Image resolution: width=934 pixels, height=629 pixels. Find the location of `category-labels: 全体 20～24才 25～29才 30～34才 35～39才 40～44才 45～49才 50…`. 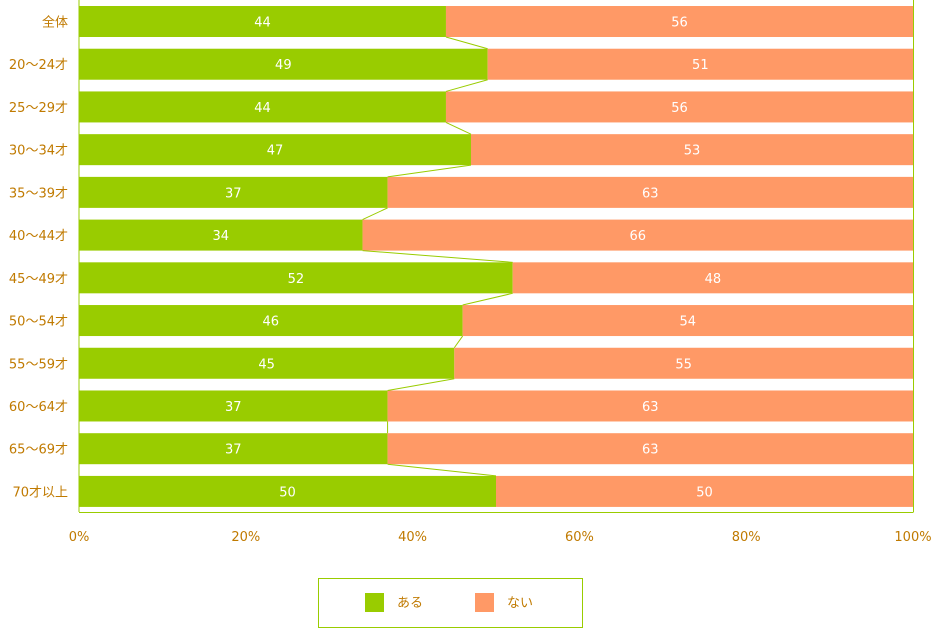

category-labels: 全体 20～24才 25～29才 30～34才 35～39才 40～44才 45～49才 50… is located at coordinates (38, 258).